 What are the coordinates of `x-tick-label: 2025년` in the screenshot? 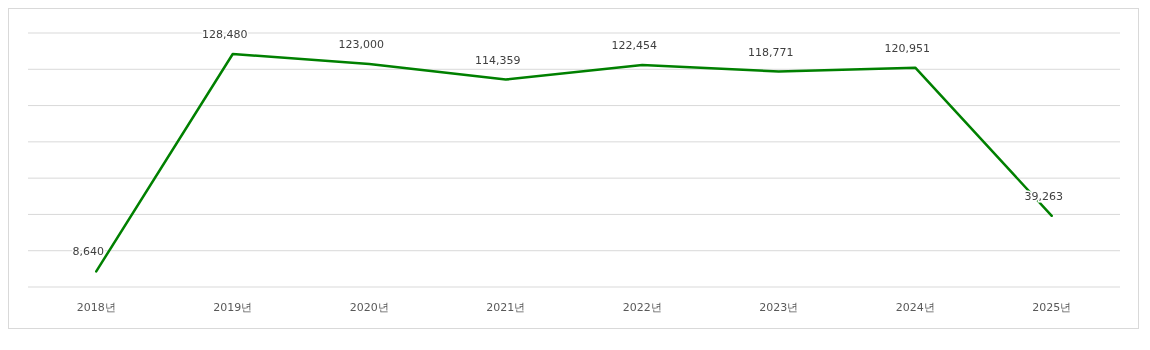 It's located at (1052, 307).